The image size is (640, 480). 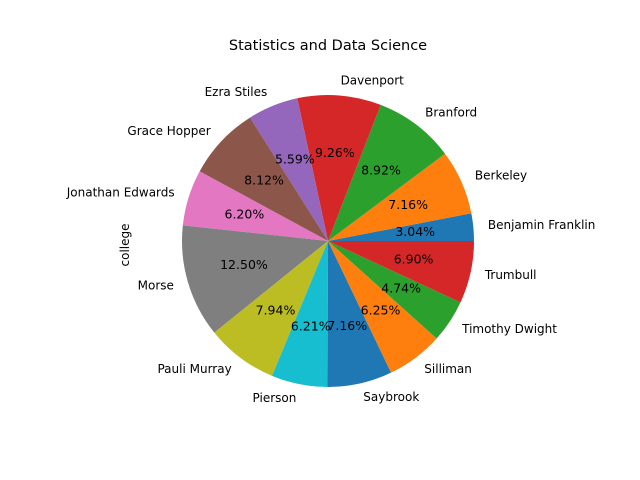 I want to click on category-label-timothy-dwight: Timothy Dwight, so click(x=509, y=329).